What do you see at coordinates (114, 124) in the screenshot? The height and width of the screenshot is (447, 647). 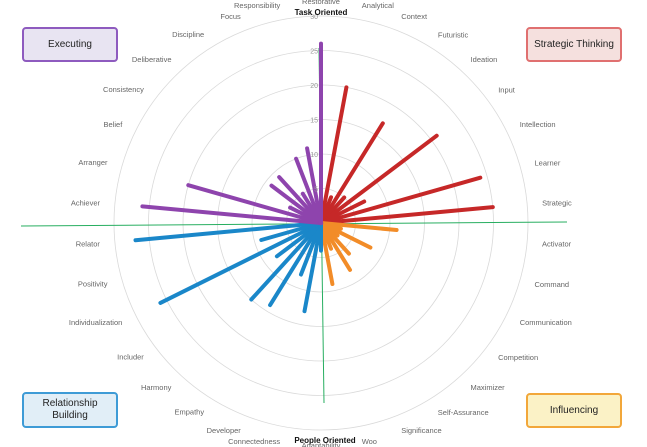 I see `label-belief: Belief` at bounding box center [114, 124].